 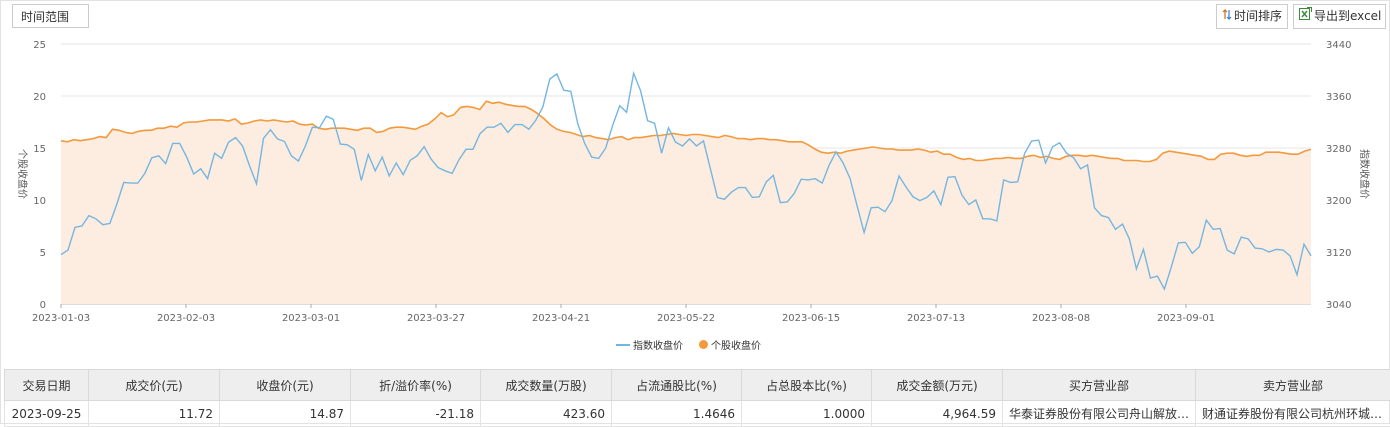 I want to click on y-left-tick-label: 15, so click(x=39, y=149).